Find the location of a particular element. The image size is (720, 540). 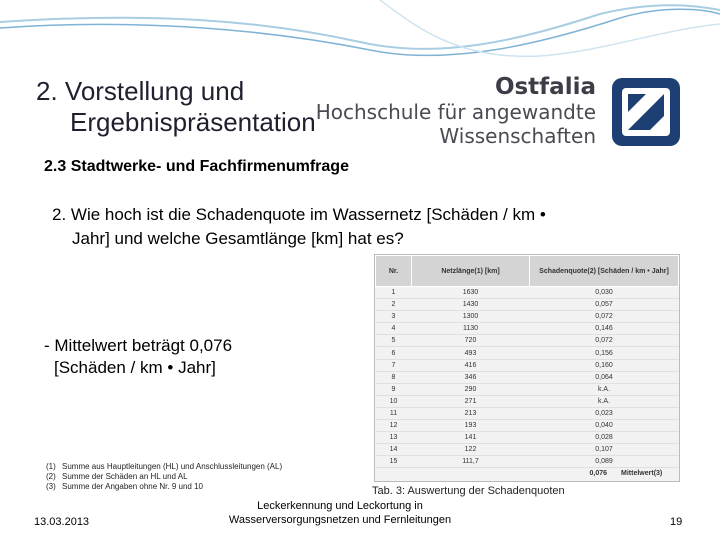

table-cell: 10 is located at coordinates (393, 401).